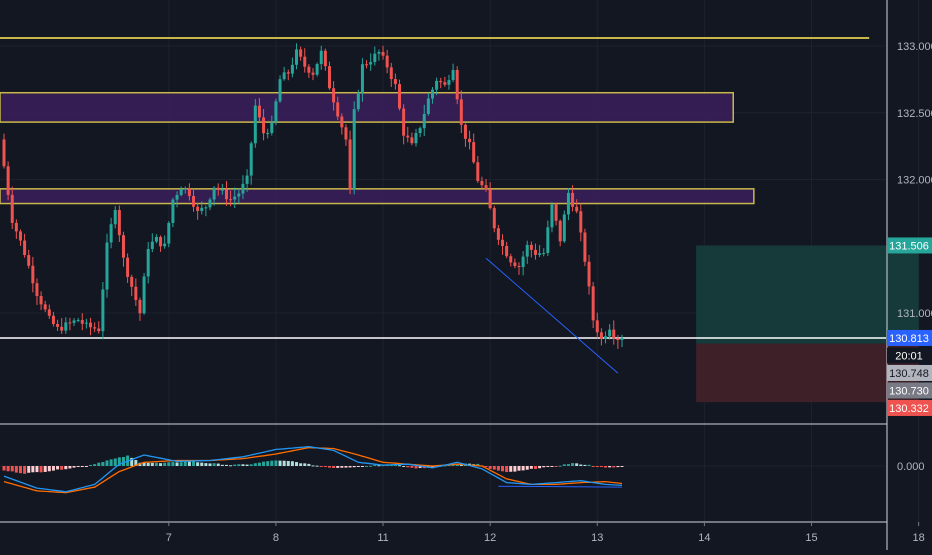 This screenshot has width=932, height=555. Describe the element at coordinates (807, 373) in the screenshot. I see `position-stop-zone` at that location.